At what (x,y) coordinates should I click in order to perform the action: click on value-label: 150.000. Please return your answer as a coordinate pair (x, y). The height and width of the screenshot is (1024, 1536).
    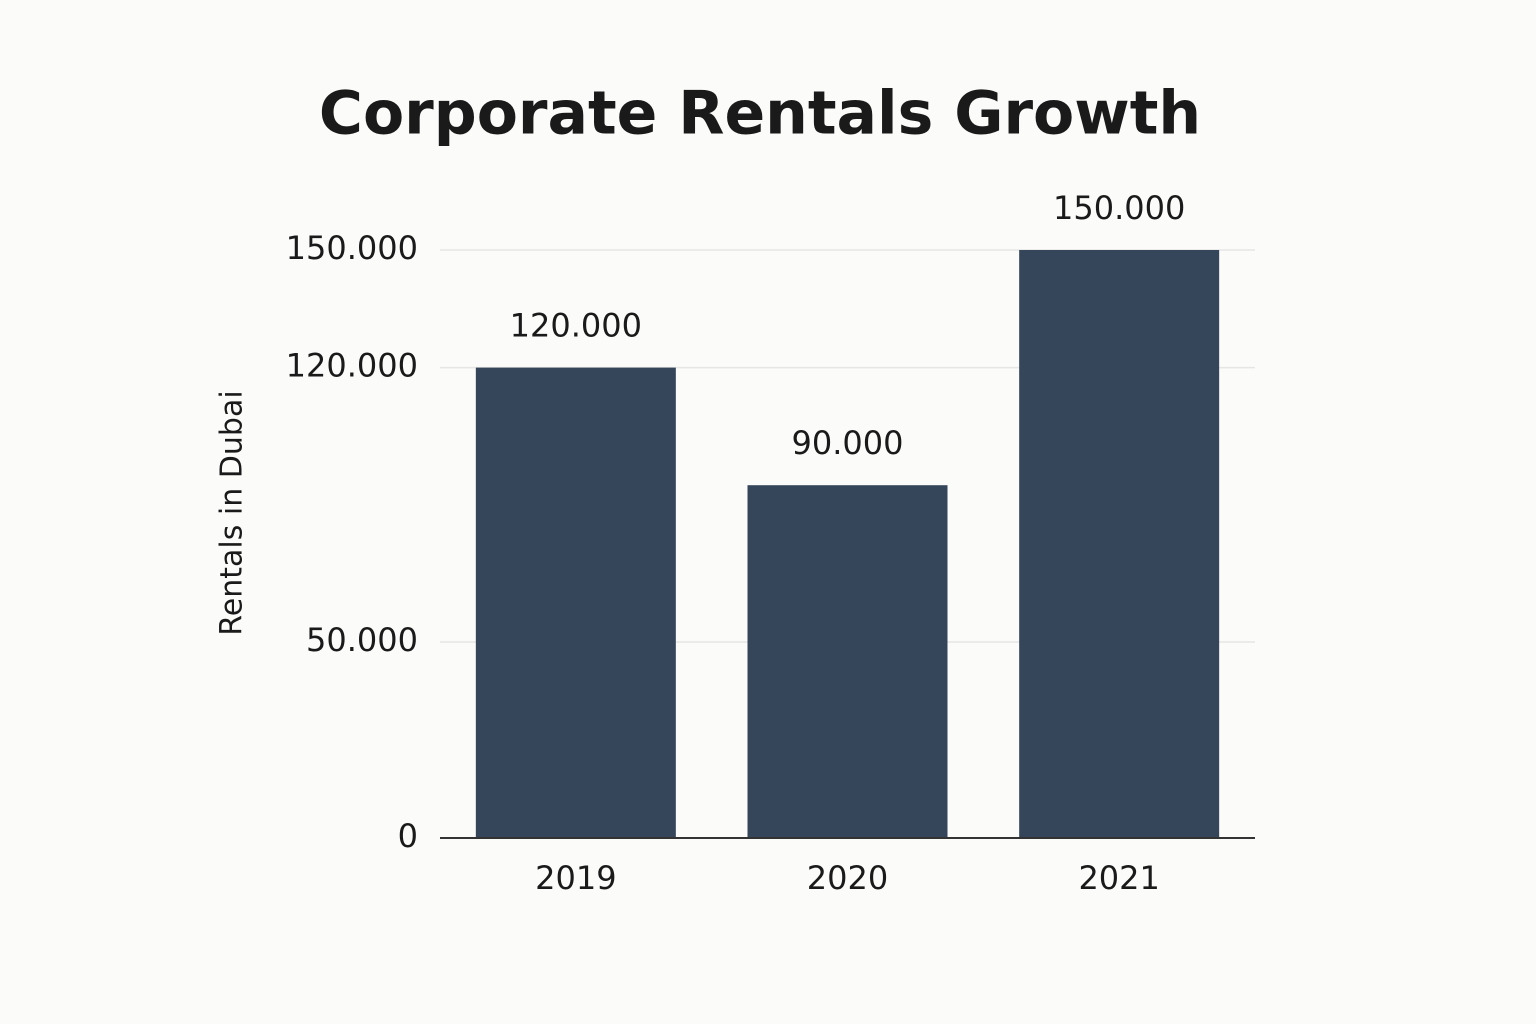
    Looking at the image, I should click on (1119, 208).